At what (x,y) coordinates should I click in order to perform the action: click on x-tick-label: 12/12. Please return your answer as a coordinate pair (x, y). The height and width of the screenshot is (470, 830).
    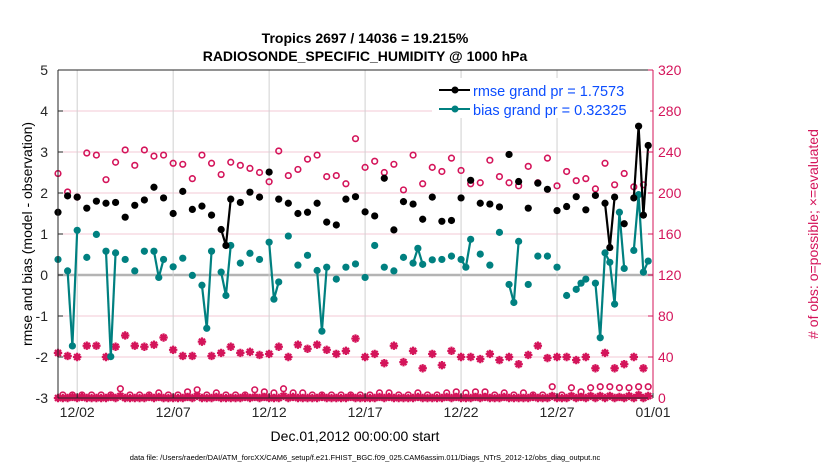
    Looking at the image, I should click on (269, 412).